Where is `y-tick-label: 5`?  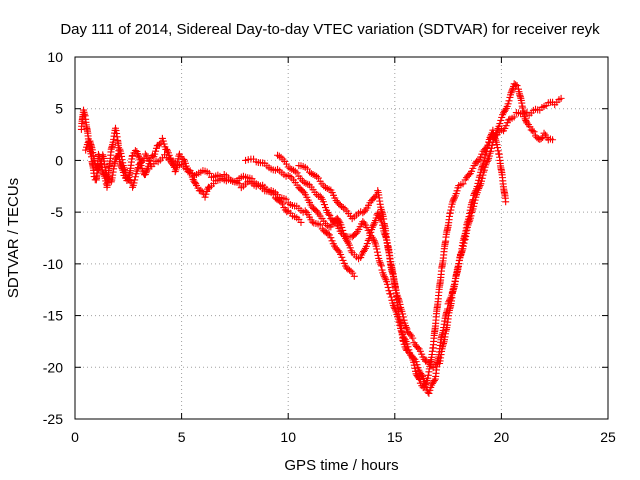
y-tick-label: 5 is located at coordinates (59, 109).